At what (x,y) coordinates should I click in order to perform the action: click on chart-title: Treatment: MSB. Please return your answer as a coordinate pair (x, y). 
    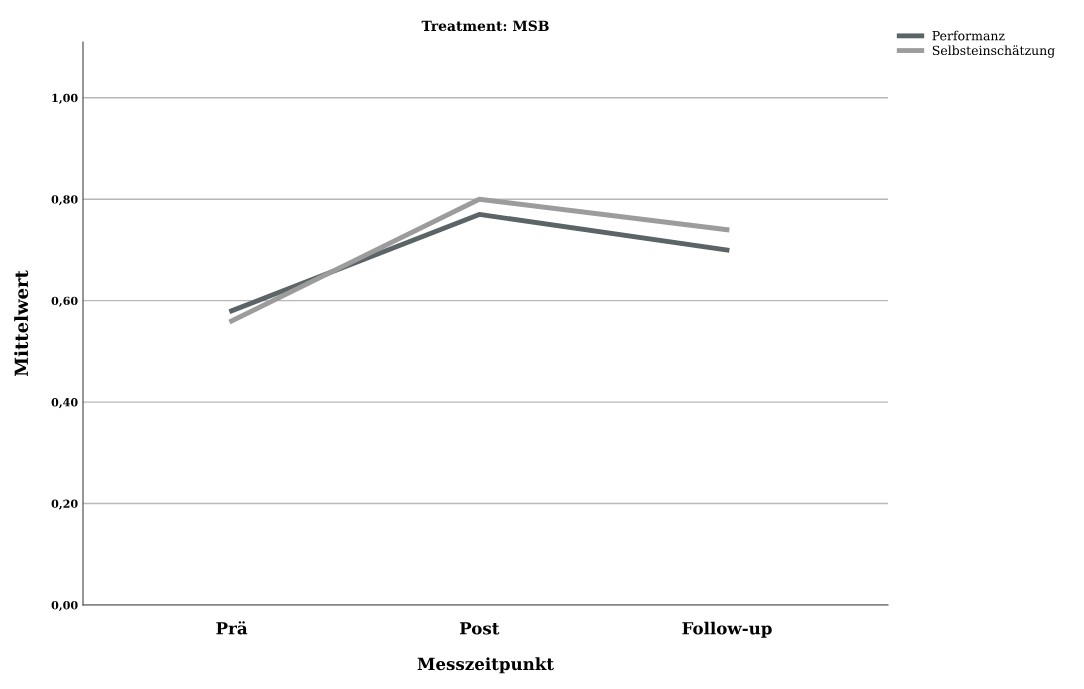
    Looking at the image, I should click on (485, 26).